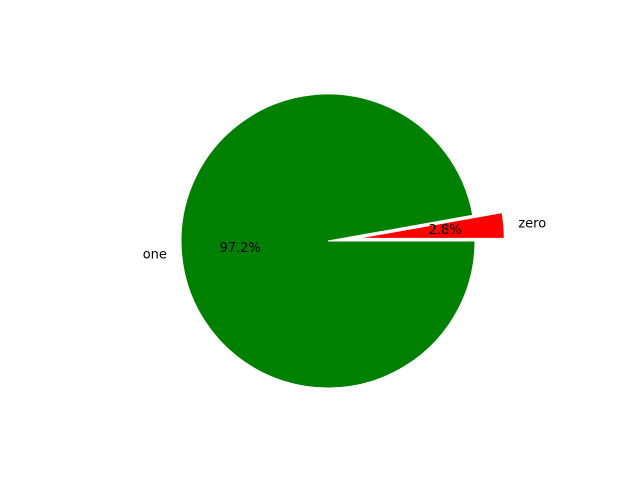 This screenshot has width=639, height=479. Describe the element at coordinates (345, 240) in the screenshot. I see `pie-labels: 2.8% zero 97.2% one` at that location.